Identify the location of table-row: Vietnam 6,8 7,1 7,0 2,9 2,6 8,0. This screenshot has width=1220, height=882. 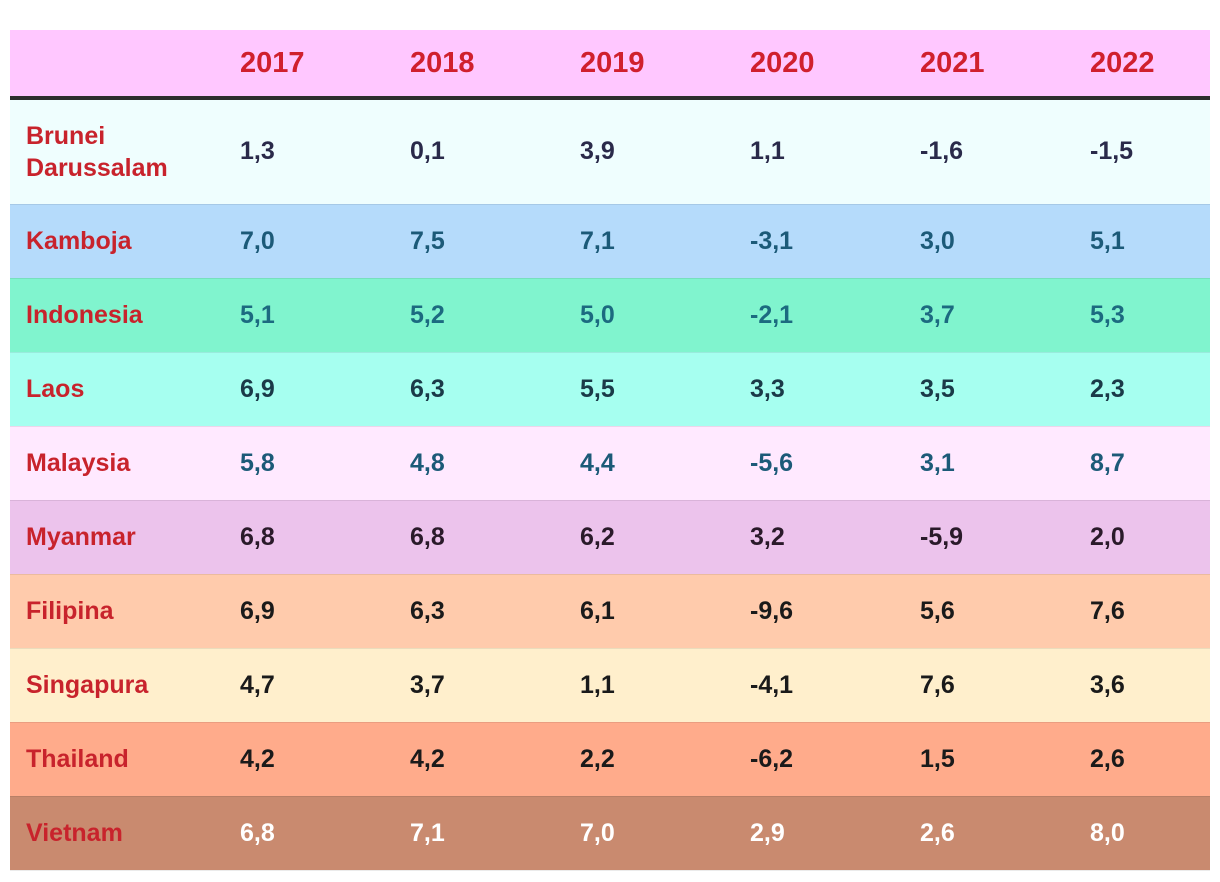
(610, 833).